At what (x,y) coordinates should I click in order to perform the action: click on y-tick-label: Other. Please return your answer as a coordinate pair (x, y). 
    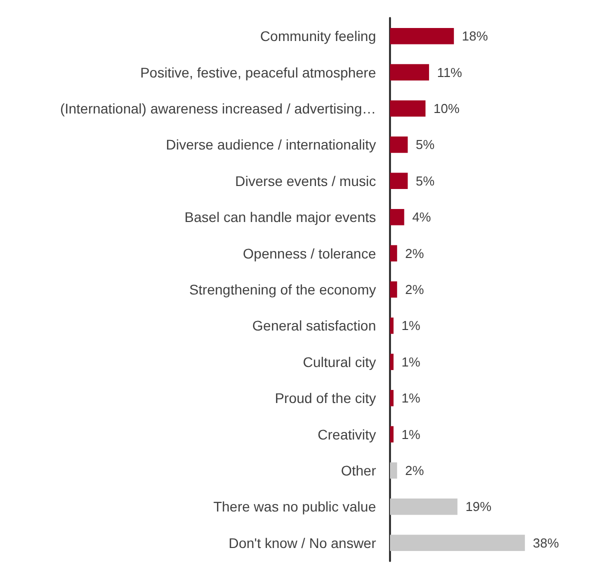
    Looking at the image, I should click on (358, 470).